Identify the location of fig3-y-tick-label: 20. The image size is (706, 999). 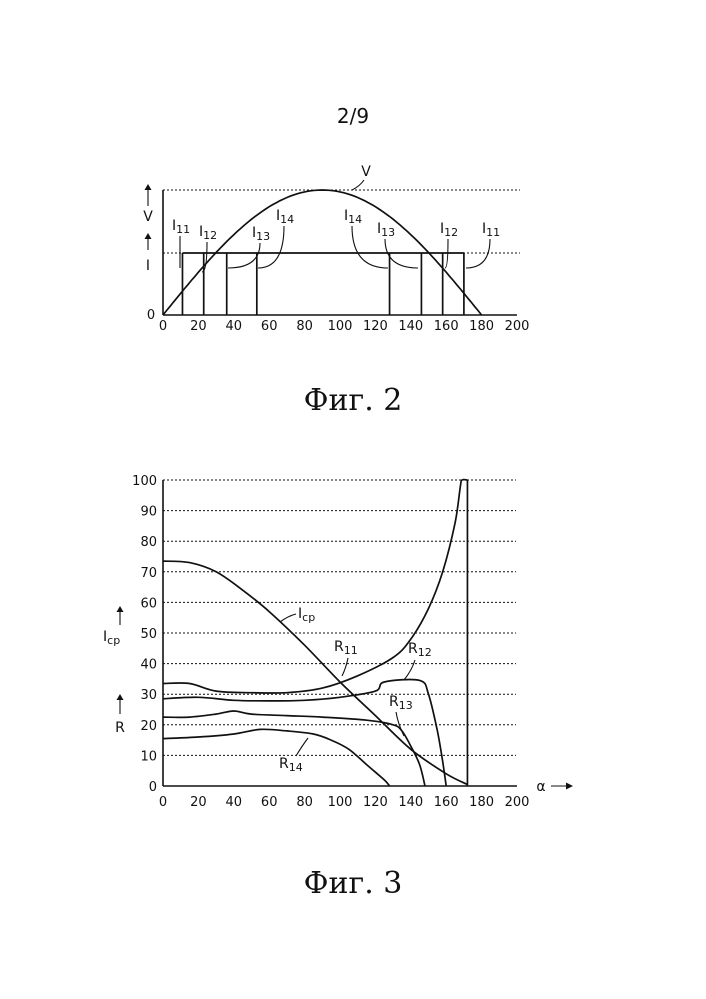
(148, 726).